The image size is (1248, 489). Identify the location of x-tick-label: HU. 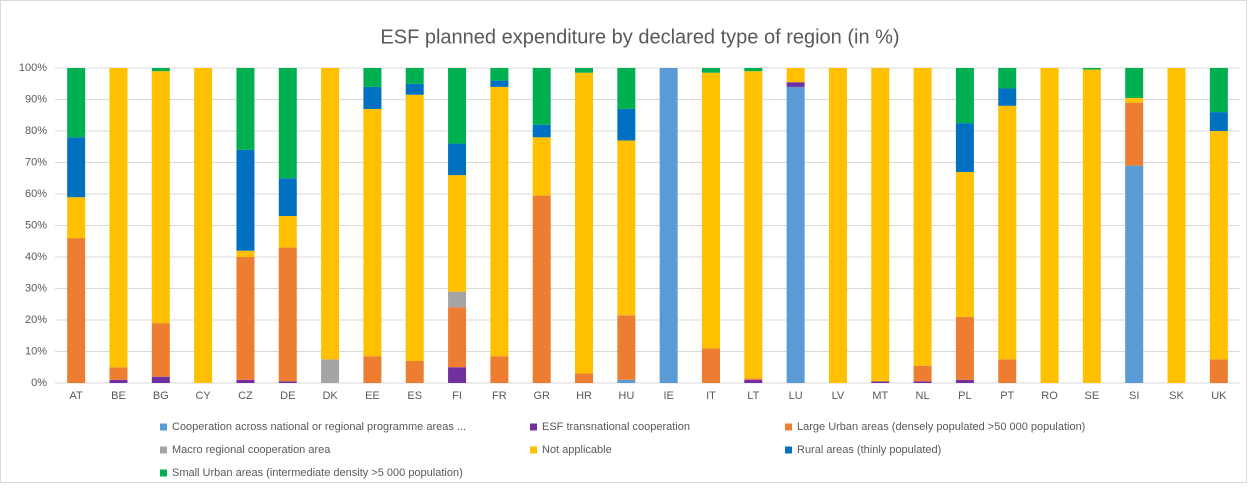
(626, 396).